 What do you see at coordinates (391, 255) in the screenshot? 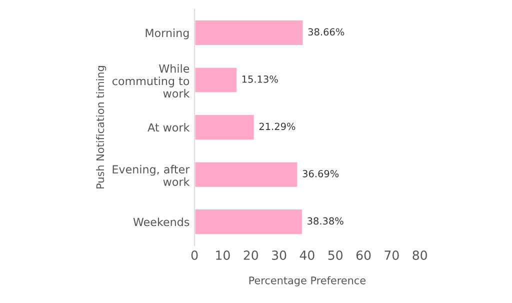
I see `x-tick-label: 70` at bounding box center [391, 255].